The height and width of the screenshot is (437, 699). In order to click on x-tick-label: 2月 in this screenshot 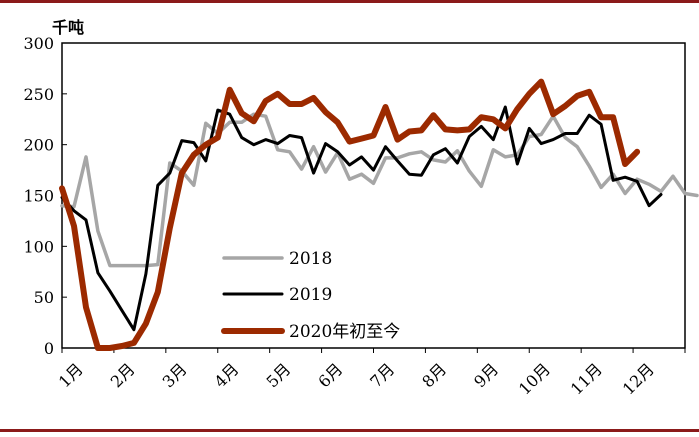, I will do `click(123, 375)`.